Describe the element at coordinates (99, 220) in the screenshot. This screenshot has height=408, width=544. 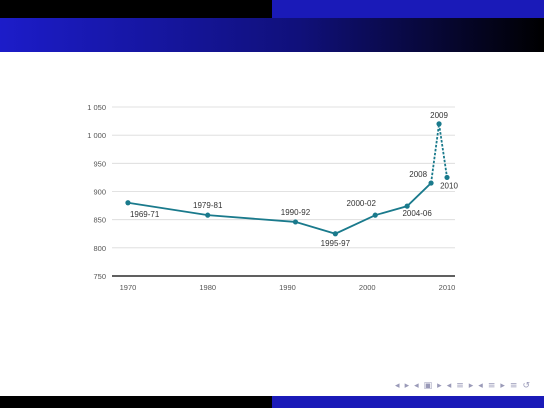
I see `y-tick-label: 850` at that location.